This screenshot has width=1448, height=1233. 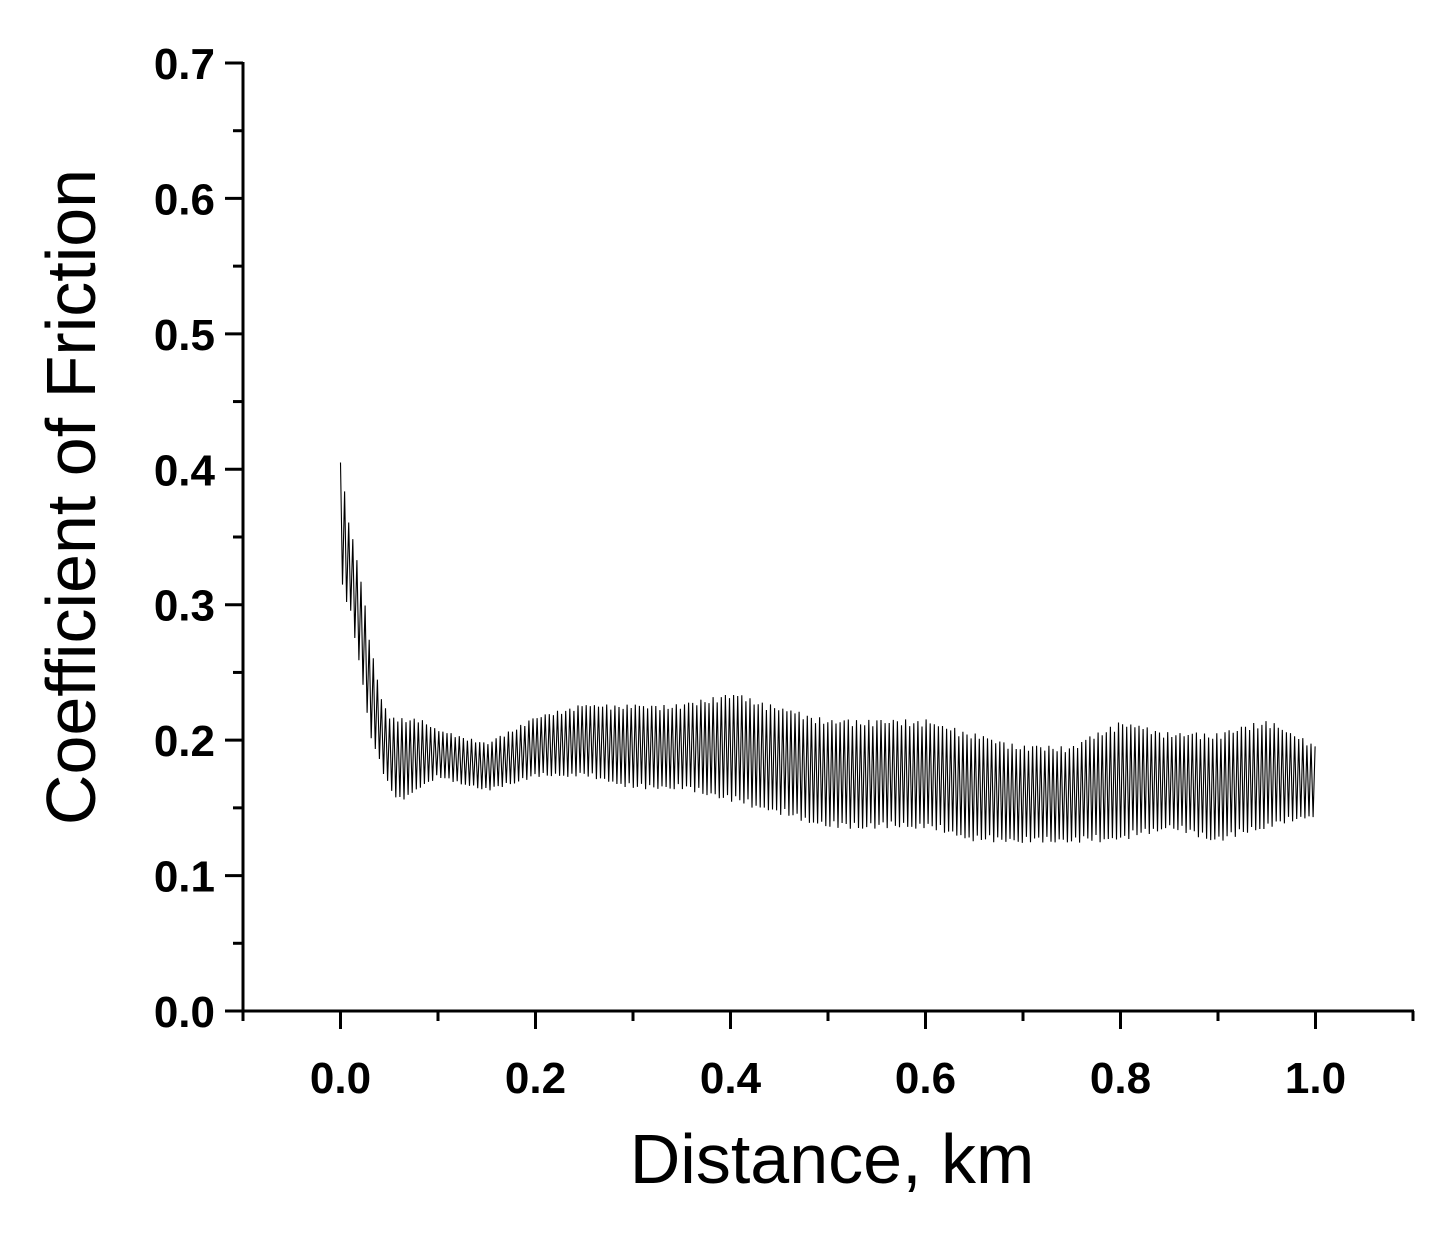 I want to click on y-tick-label: 0.4, so click(x=185, y=470).